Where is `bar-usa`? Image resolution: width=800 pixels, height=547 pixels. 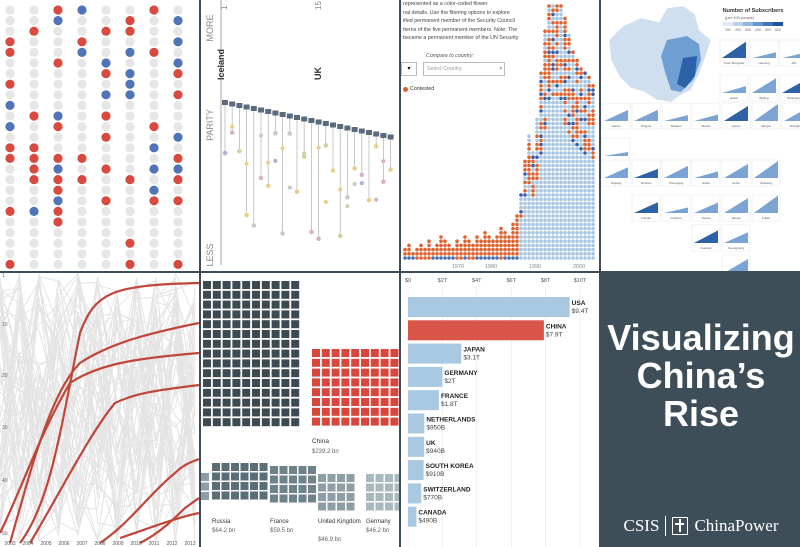 bar-usa is located at coordinates (489, 307).